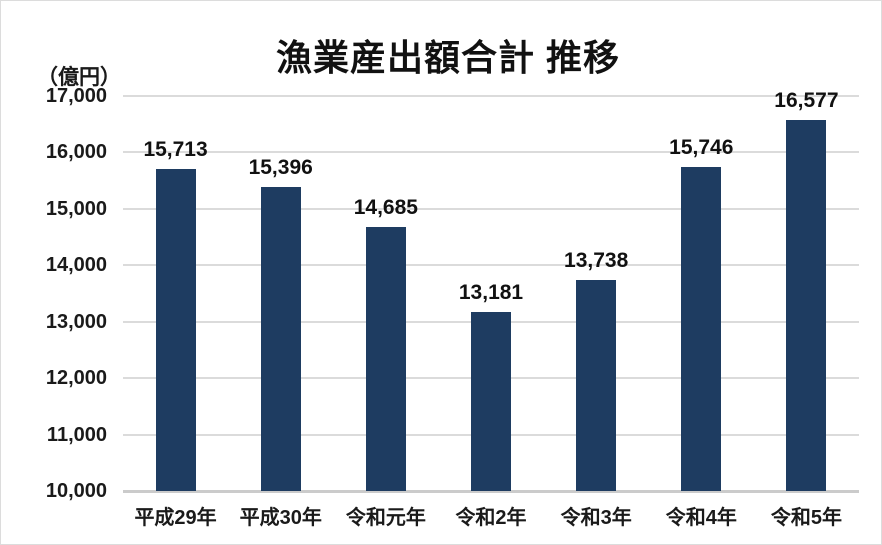 This screenshot has height=545, width=882. What do you see at coordinates (76, 265) in the screenshot?
I see `y-axis-tick-label: 14,000` at bounding box center [76, 265].